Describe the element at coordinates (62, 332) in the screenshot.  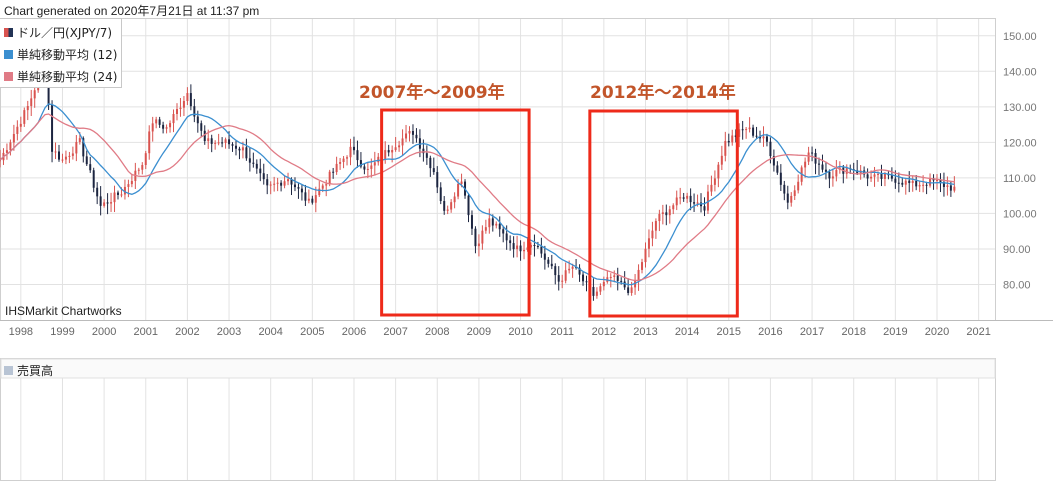
I see `x-tick-label: 1999` at that location.